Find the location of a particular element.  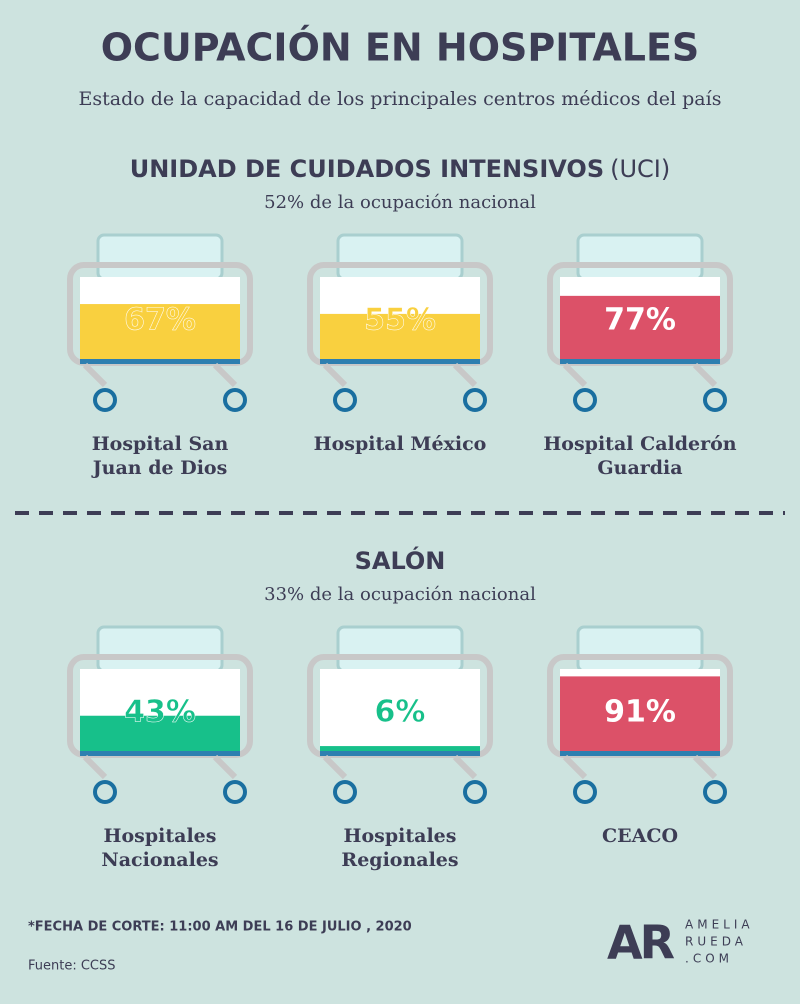

logo-mark: AR is located at coordinates (641, 943).